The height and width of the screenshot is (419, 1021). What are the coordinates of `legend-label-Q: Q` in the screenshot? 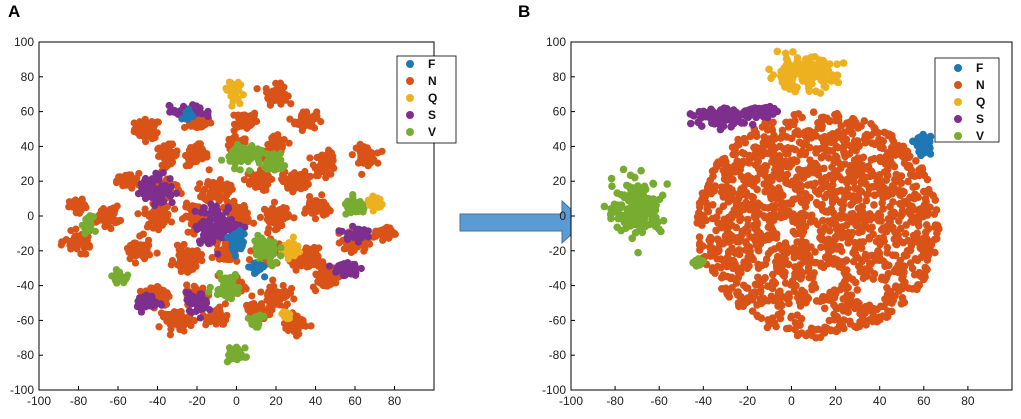 It's located at (432, 98).